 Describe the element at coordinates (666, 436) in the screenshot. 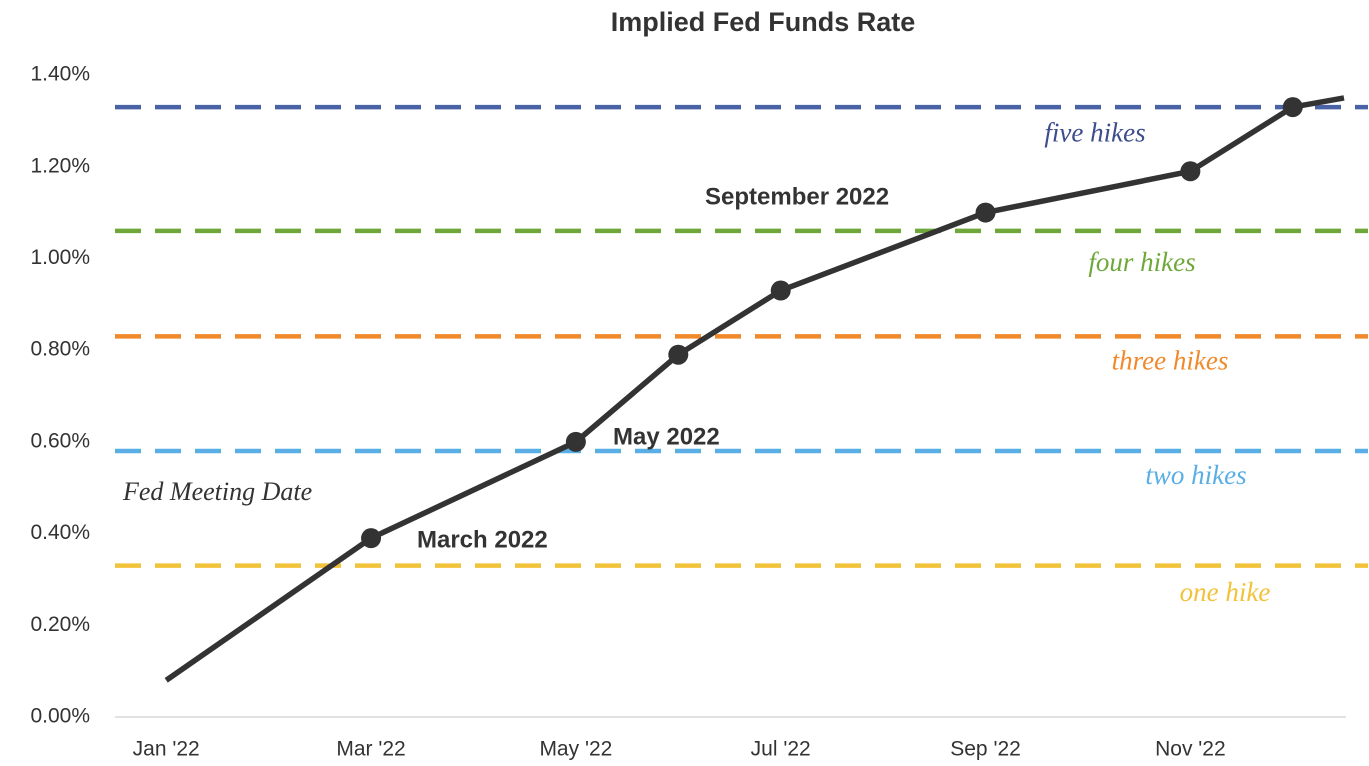

I see `annotation: May 2022` at that location.